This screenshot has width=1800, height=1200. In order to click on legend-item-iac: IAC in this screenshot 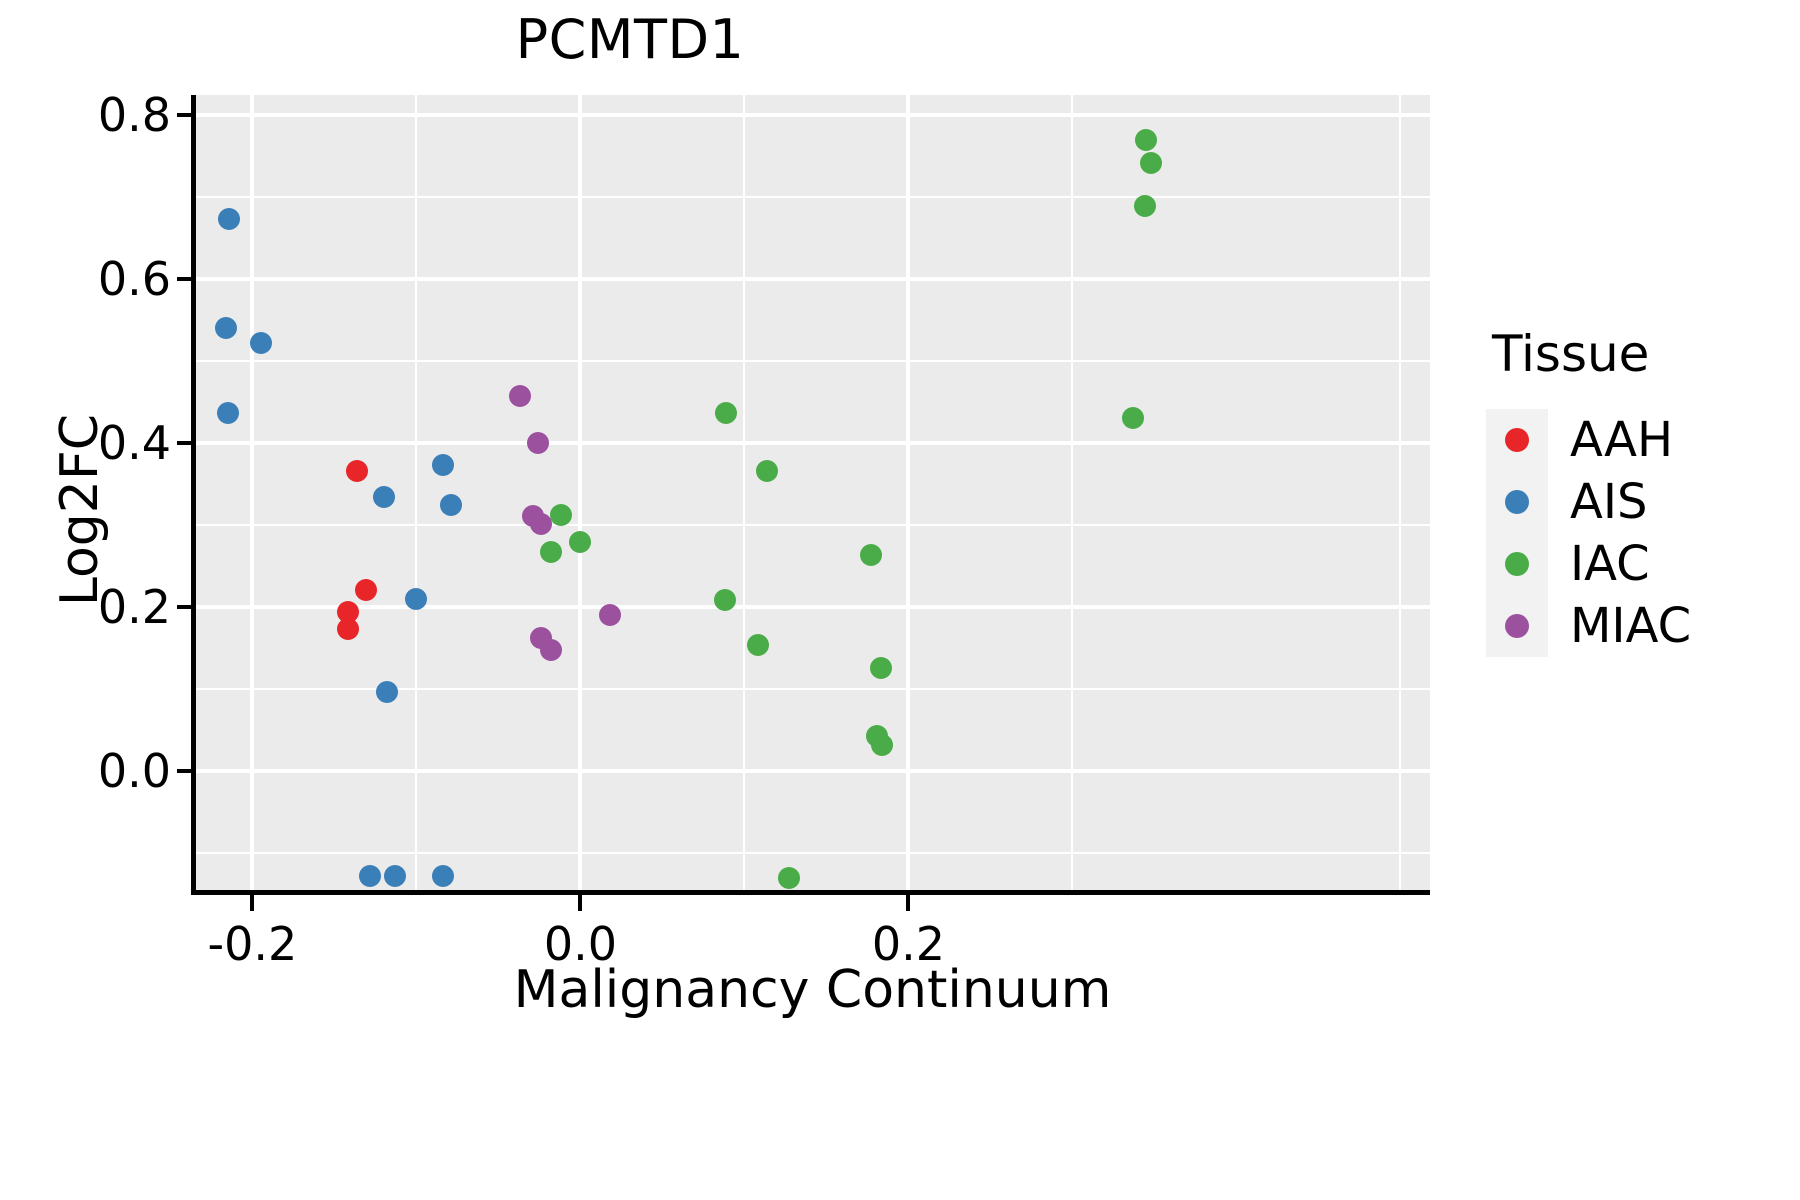, I will do `click(1636, 564)`.